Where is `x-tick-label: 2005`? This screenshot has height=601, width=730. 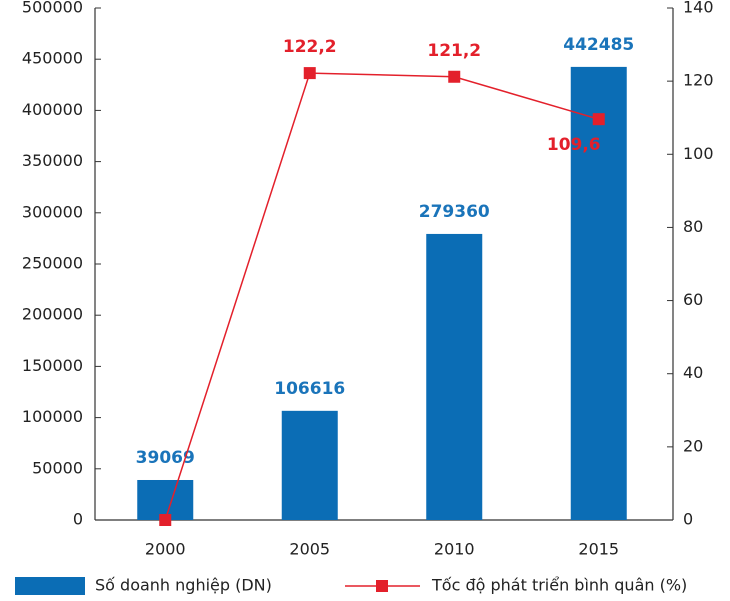 x-tick-label: 2005 is located at coordinates (309, 549).